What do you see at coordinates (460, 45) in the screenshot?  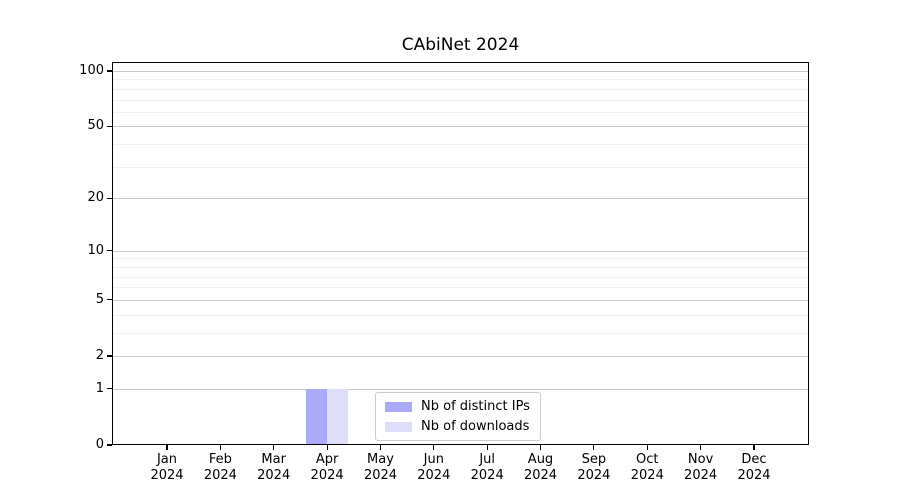 I see `chart-title: CAbiNet 2024` at bounding box center [460, 45].